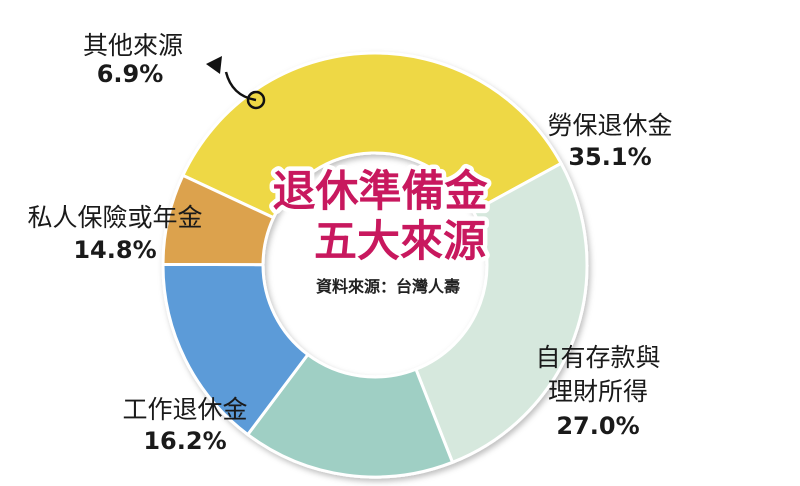 The height and width of the screenshot is (486, 800). Describe the element at coordinates (236, 83) in the screenshot. I see `callout-arrow-icon` at that location.